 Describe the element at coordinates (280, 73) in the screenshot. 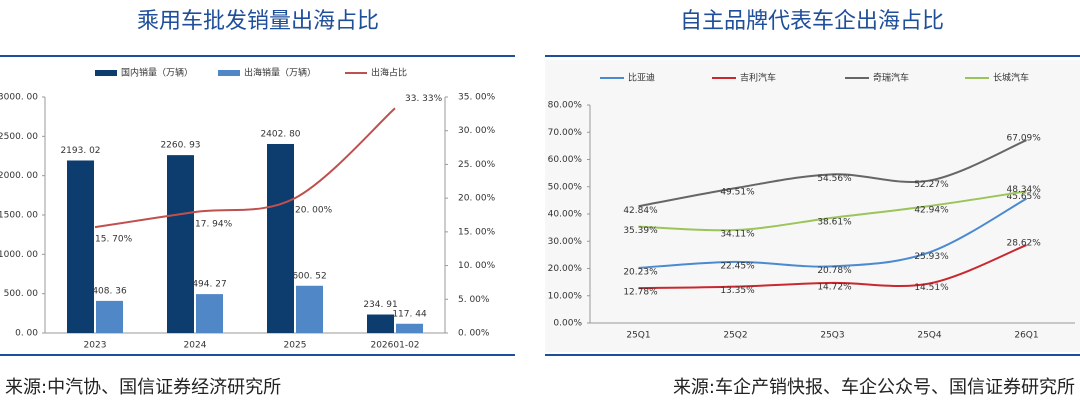

I see `legend-label: 出海销量（万辆）` at that location.